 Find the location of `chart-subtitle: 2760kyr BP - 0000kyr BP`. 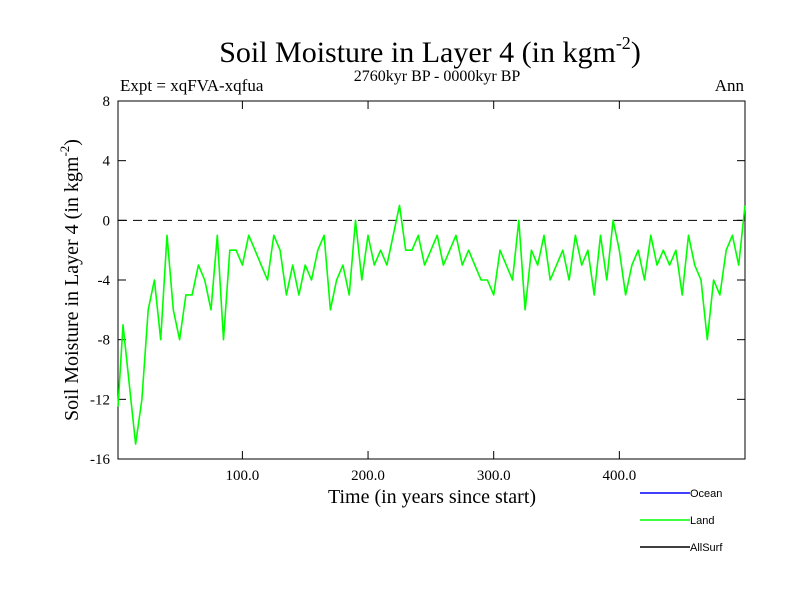

chart-subtitle: 2760kyr BP - 0000kyr BP is located at coordinates (437, 76).